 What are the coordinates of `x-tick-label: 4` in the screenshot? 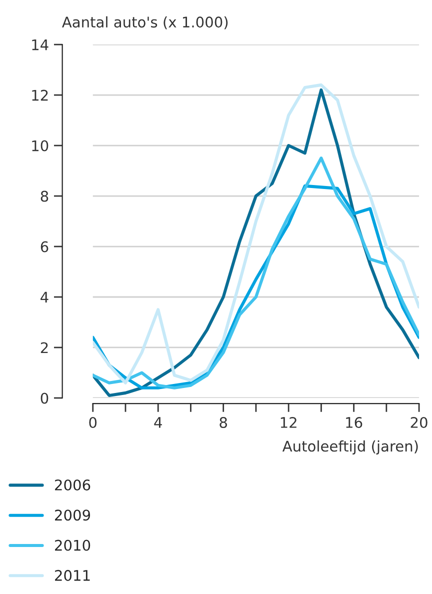 It's located at (158, 422).